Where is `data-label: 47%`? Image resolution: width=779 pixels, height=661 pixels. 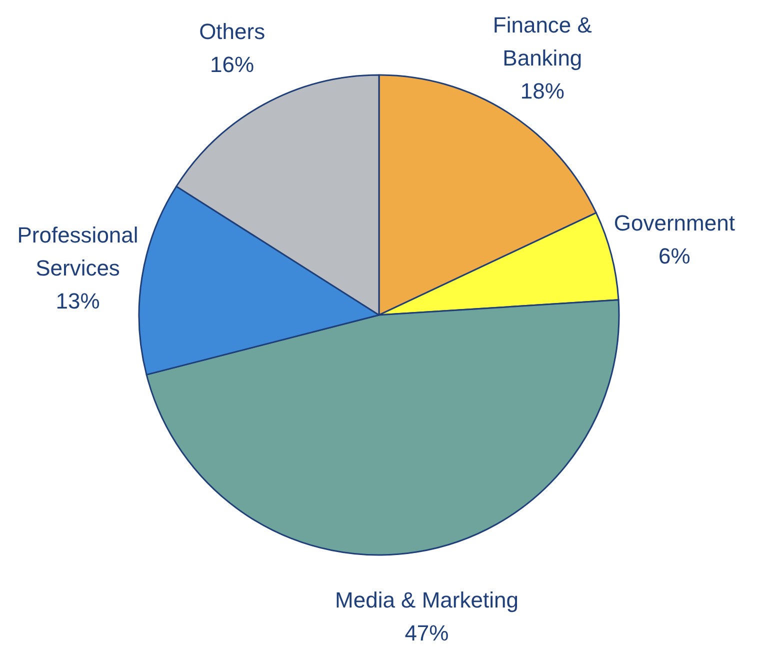 data-label: 47% is located at coordinates (426, 633).